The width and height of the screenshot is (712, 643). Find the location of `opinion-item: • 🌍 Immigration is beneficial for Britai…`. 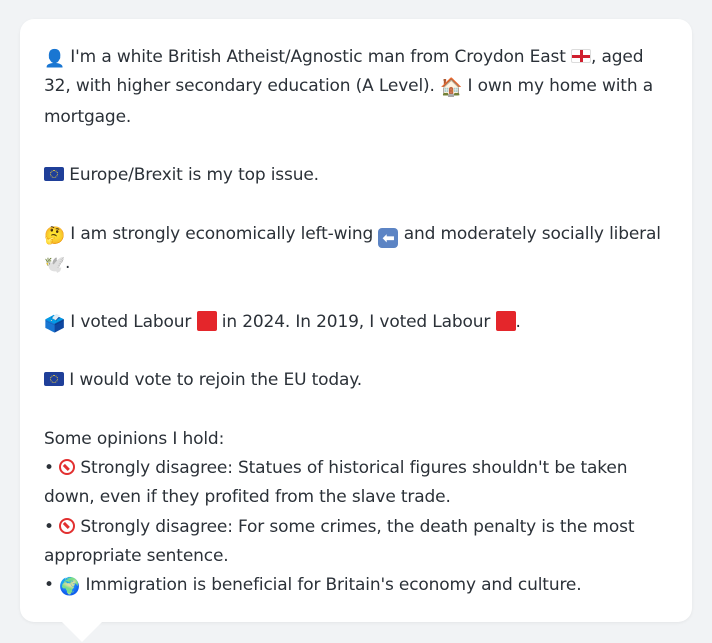

opinion-item: • 🌍 Immigration is beneficial for Britai… is located at coordinates (313, 586).